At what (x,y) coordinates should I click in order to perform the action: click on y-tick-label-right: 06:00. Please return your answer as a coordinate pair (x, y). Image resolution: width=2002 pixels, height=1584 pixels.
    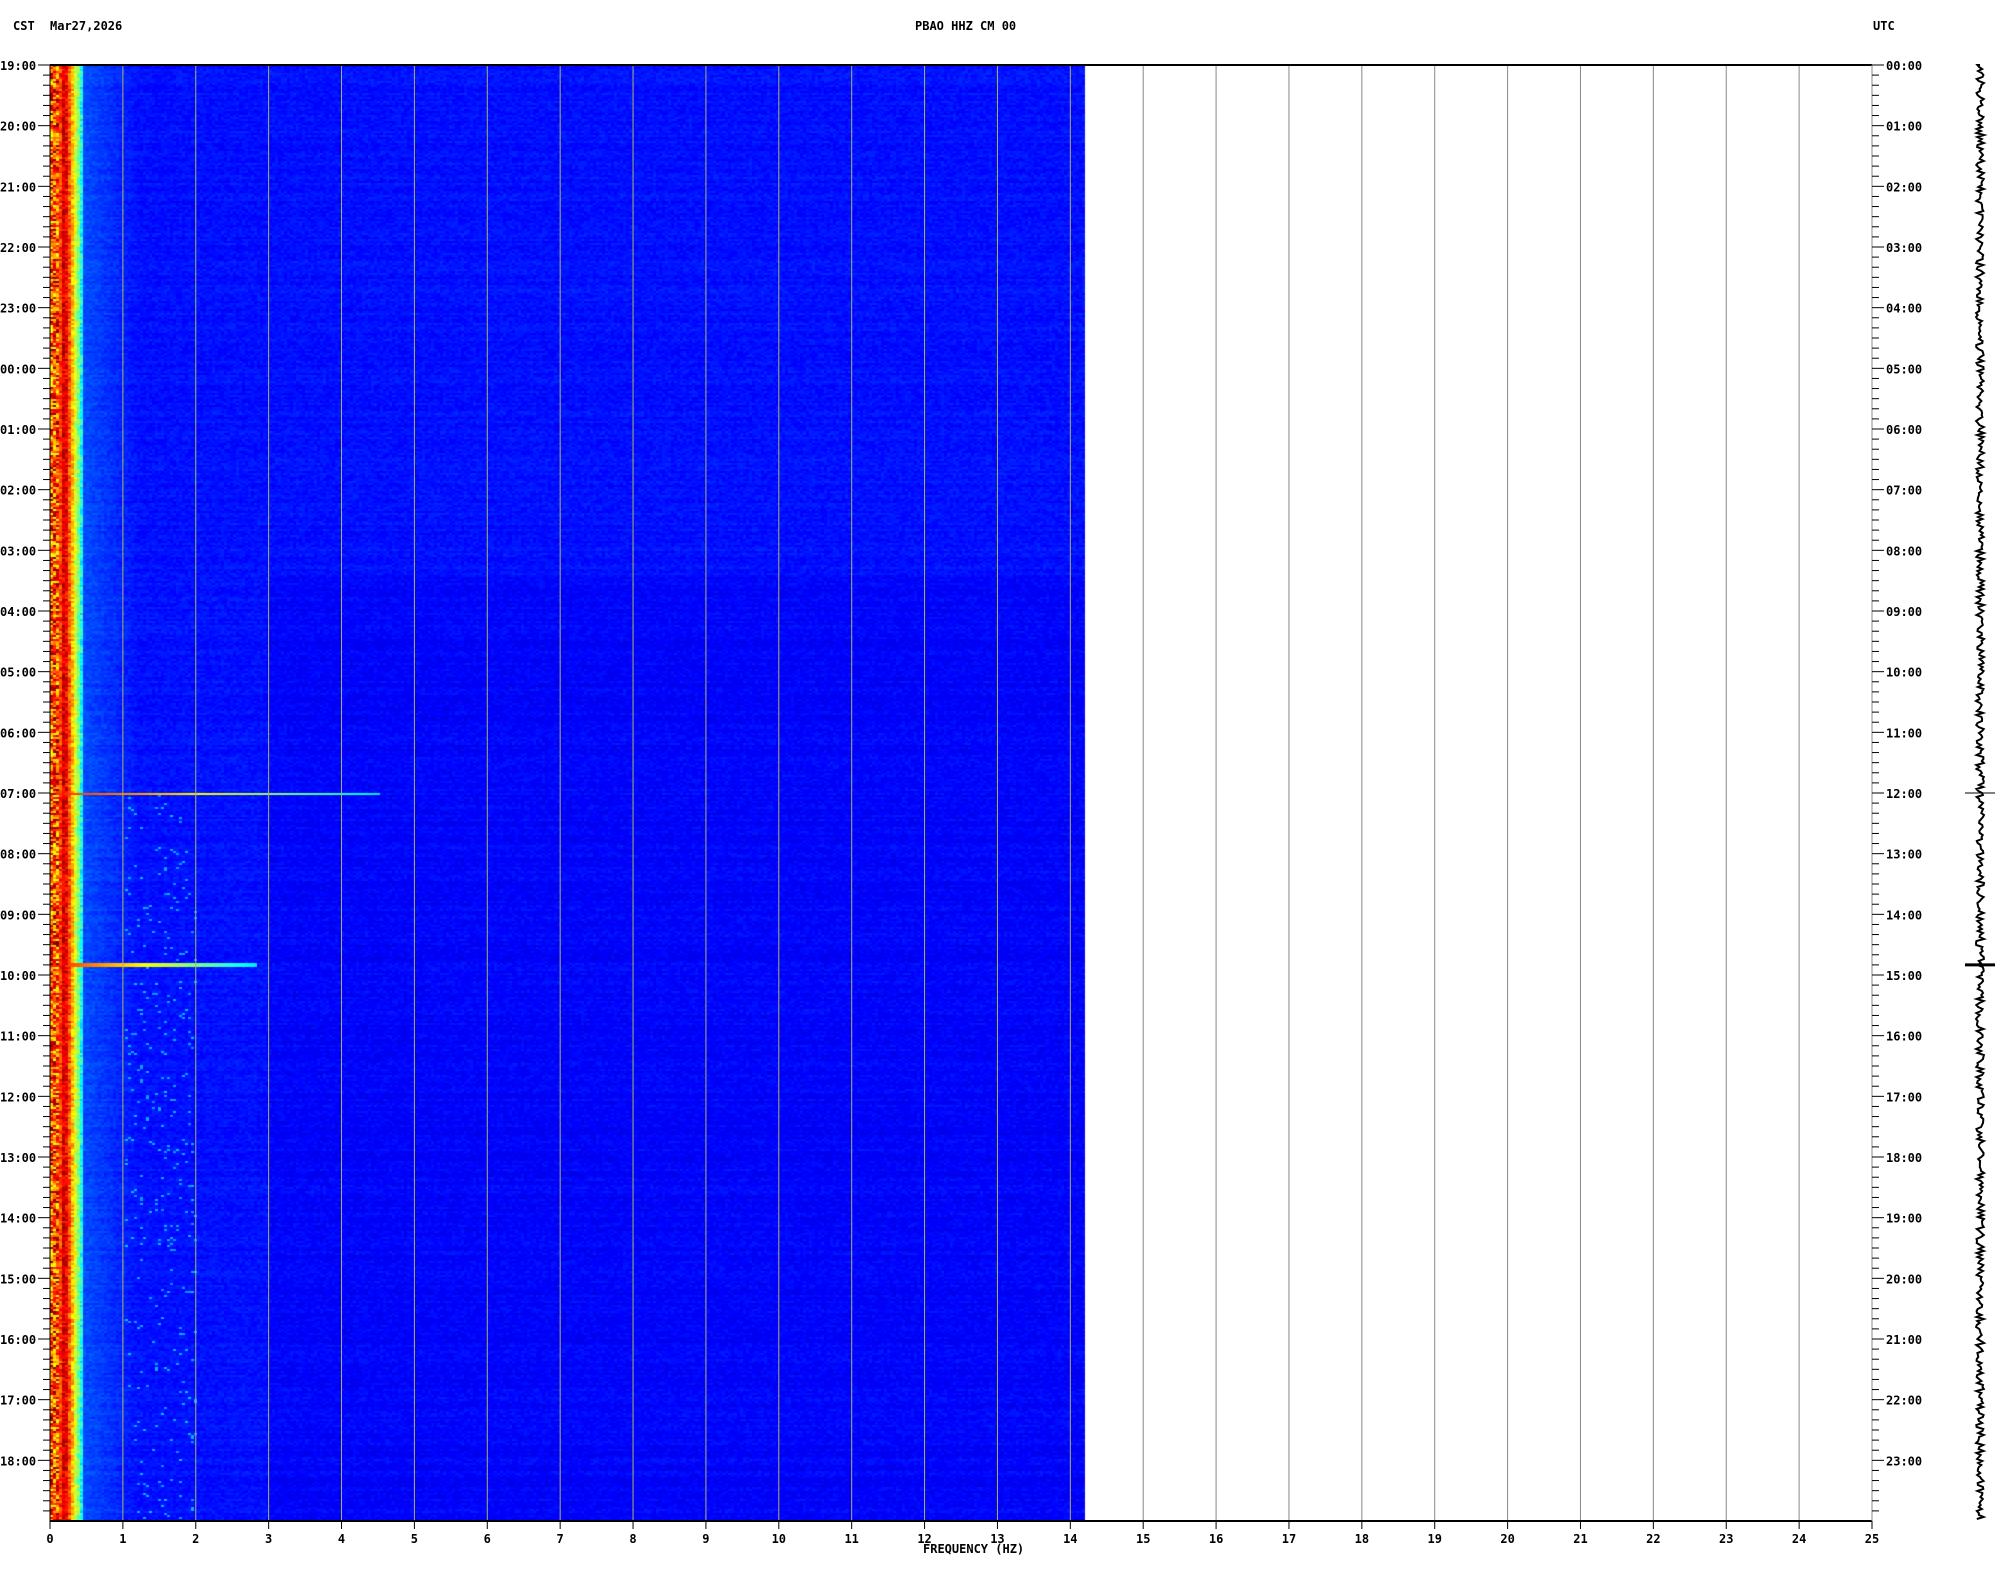
    Looking at the image, I should click on (1904, 430).